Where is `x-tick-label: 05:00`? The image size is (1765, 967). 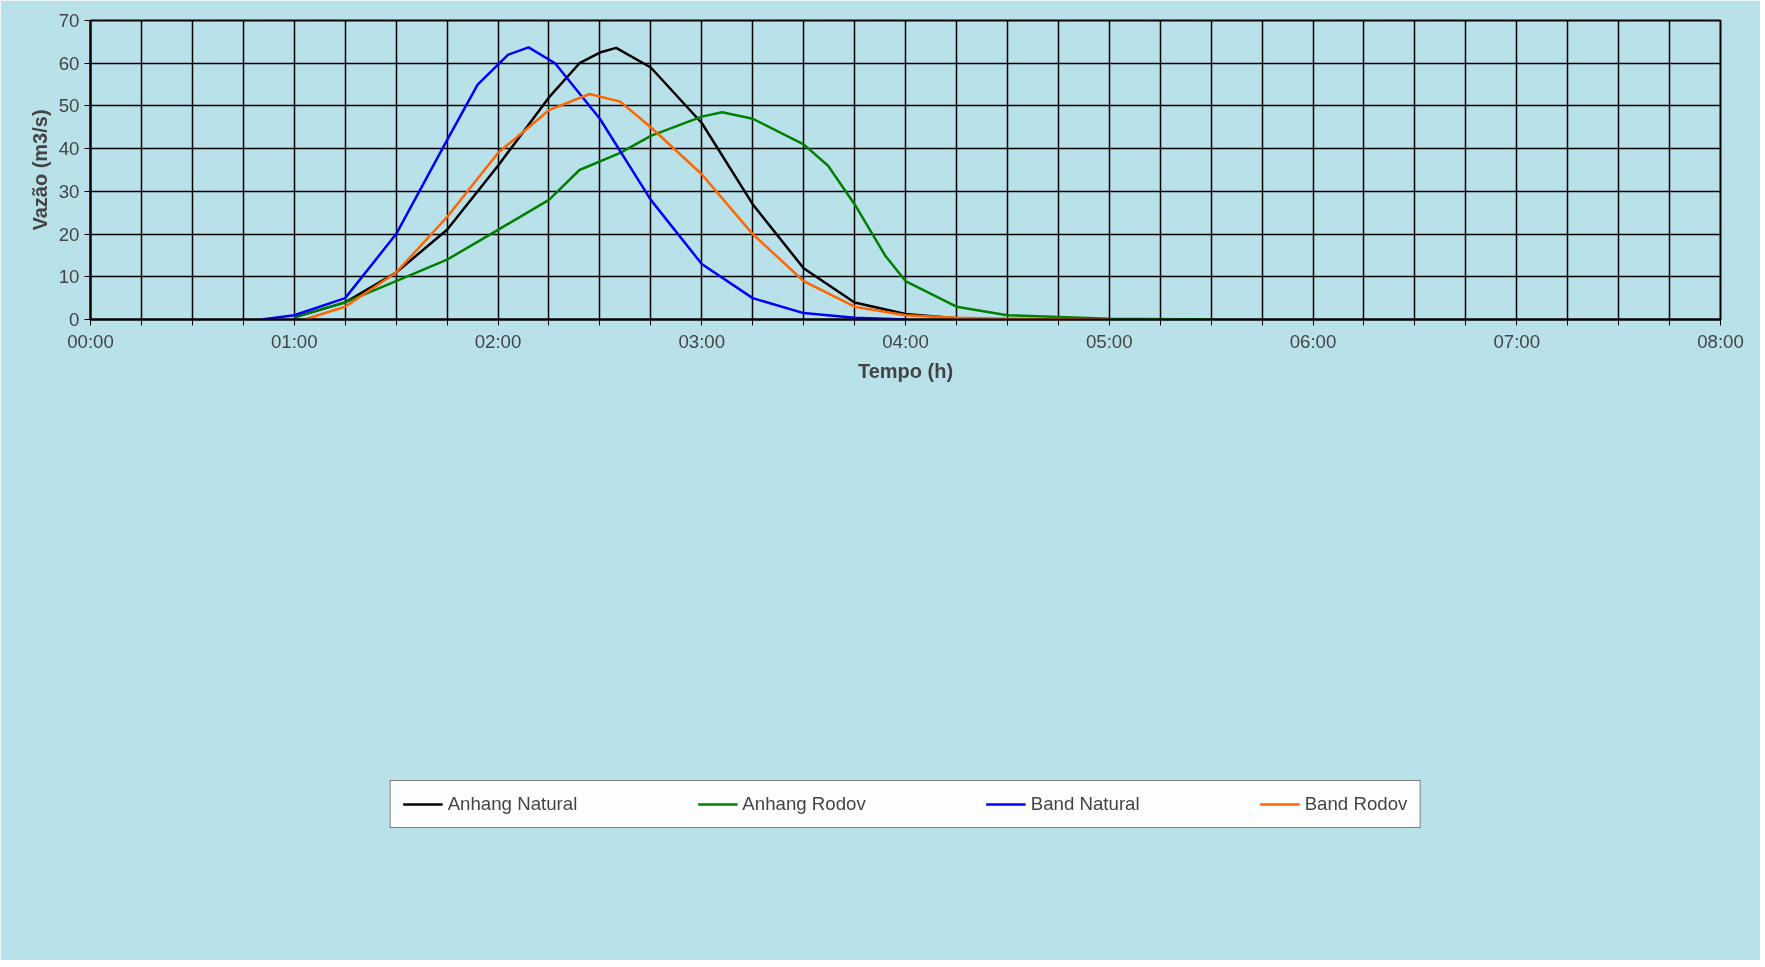
x-tick-label: 05:00 is located at coordinates (1109, 341).